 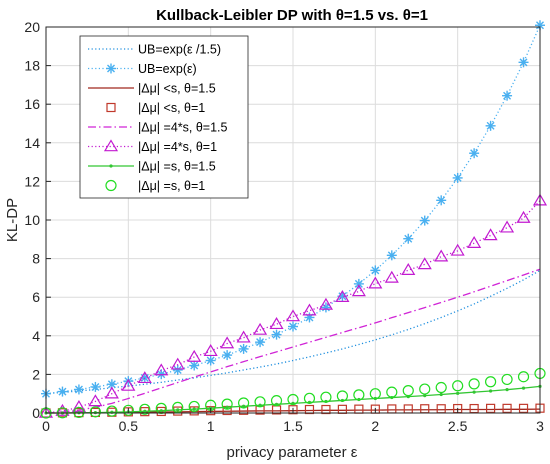 What do you see at coordinates (12, 220) in the screenshot?
I see `y-axis-label: KL-DP` at bounding box center [12, 220].